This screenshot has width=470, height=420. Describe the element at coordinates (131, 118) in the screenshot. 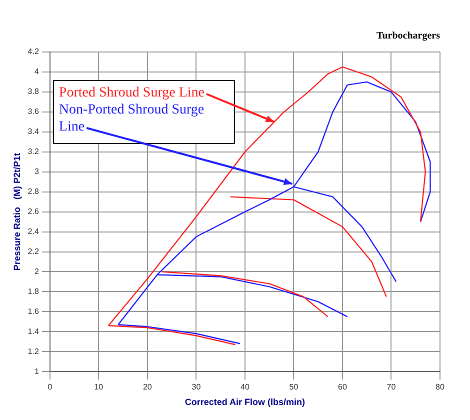

I see `annotation: Non-Ported Shroud Surge Line` at that location.